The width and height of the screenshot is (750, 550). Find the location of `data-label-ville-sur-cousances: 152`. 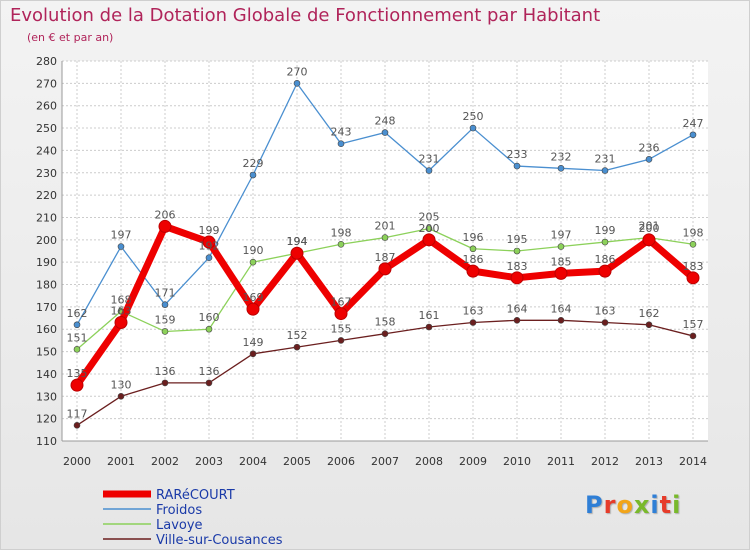

data-label-ville-sur-cousances: 152 is located at coordinates (297, 335).